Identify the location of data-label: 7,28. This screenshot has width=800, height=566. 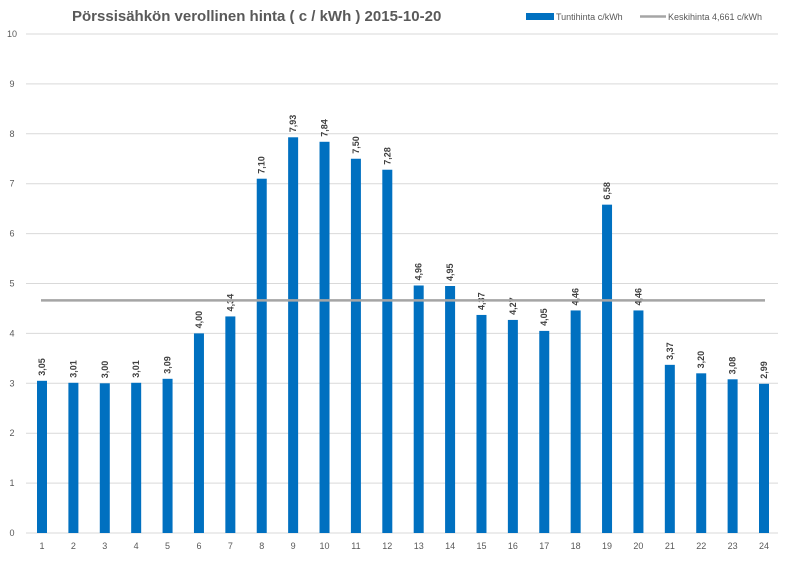
(387, 156).